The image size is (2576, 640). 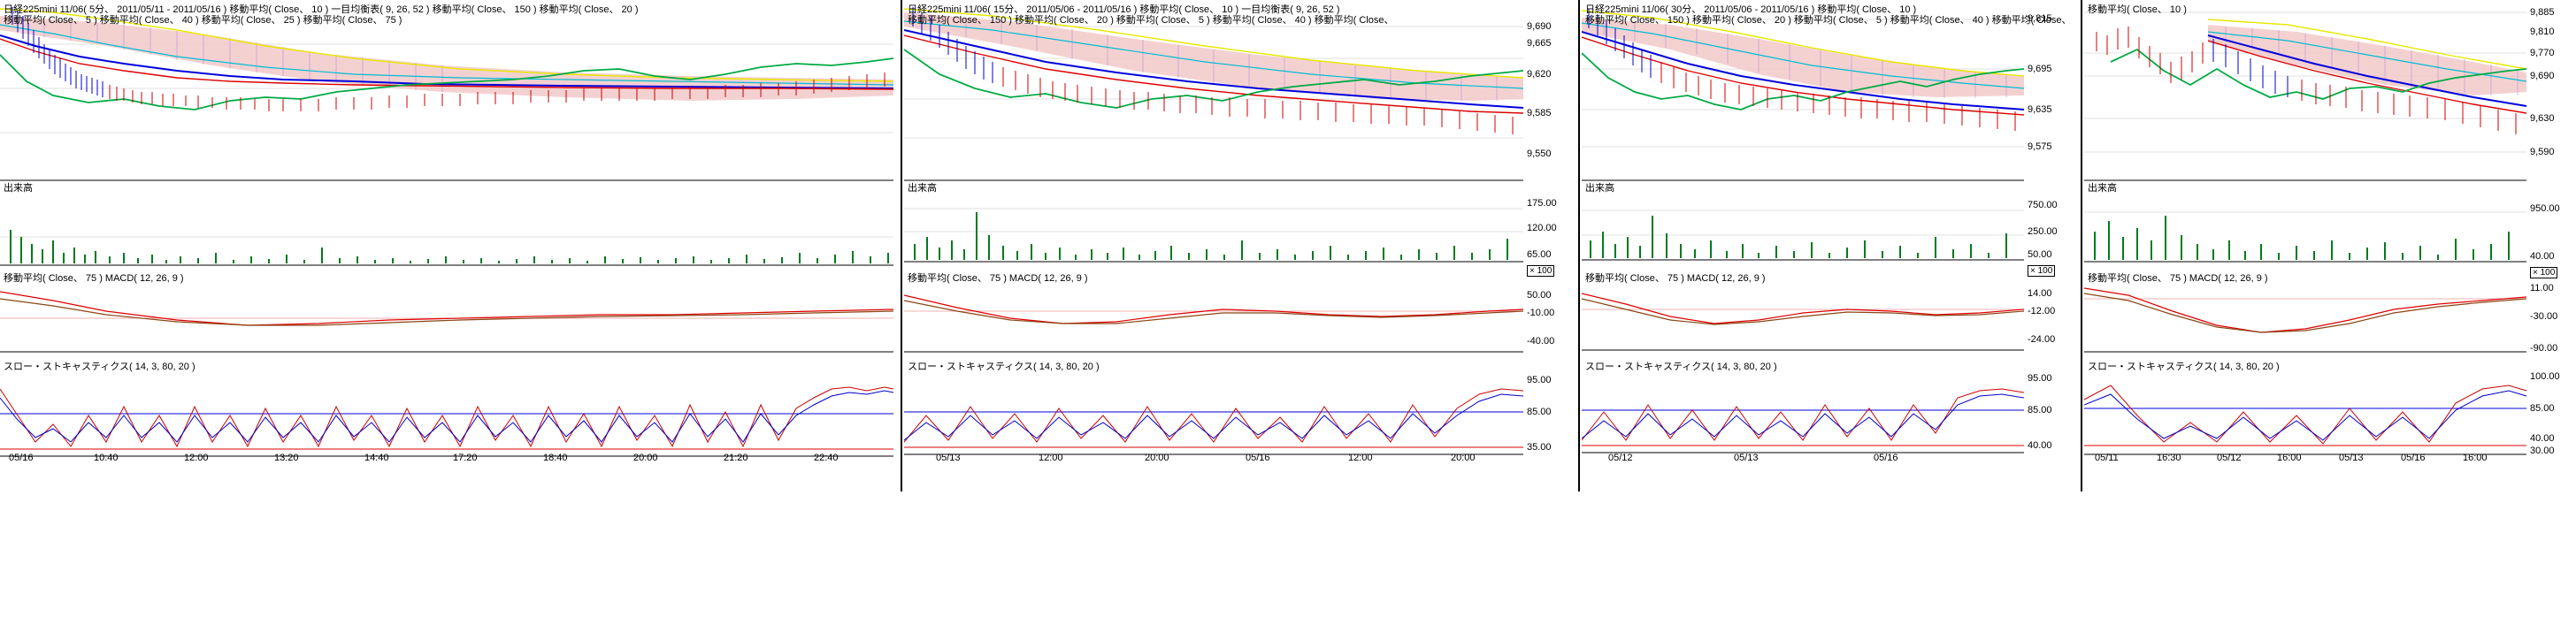 I want to click on panel-3-volume-tick-0: 750.00, so click(x=2043, y=205).